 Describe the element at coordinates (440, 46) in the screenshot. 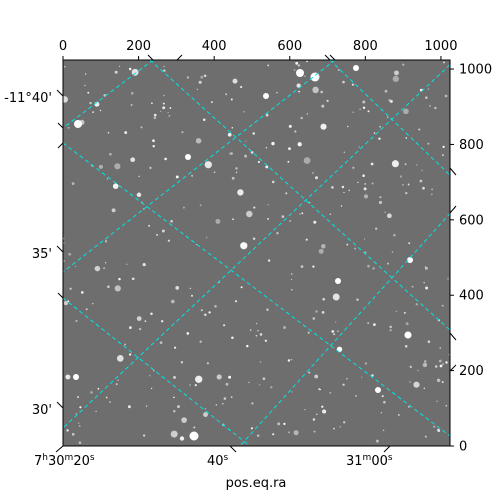

I see `top-tick-label-5: 1000` at that location.